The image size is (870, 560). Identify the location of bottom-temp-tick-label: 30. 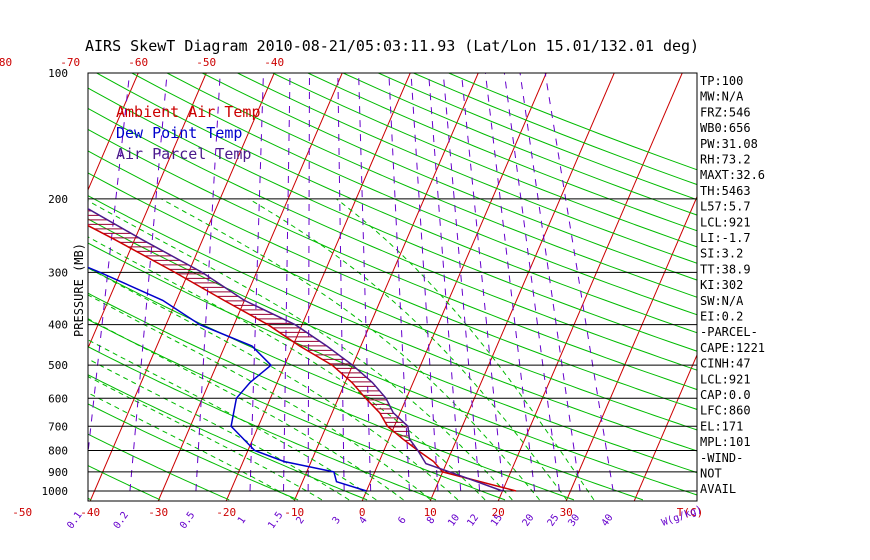
(566, 512).